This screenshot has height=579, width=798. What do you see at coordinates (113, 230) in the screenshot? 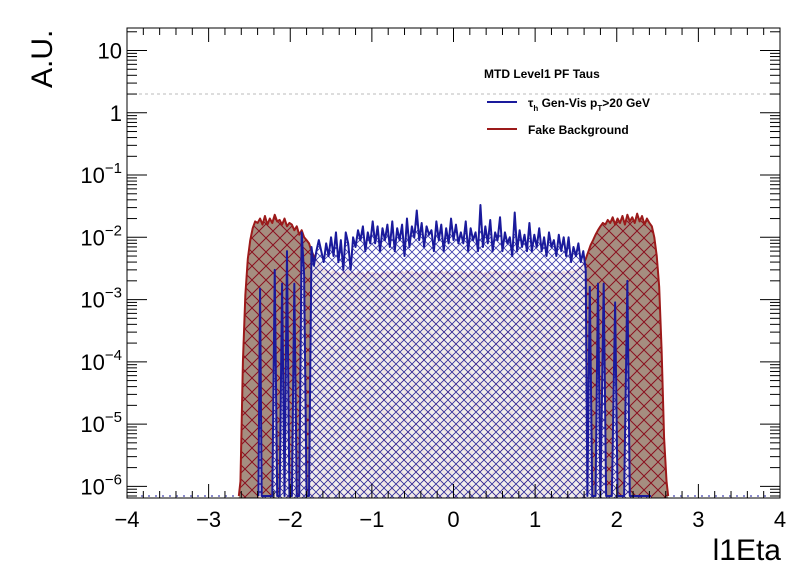
I see `y-tick-exponent: −2` at bounding box center [113, 230].